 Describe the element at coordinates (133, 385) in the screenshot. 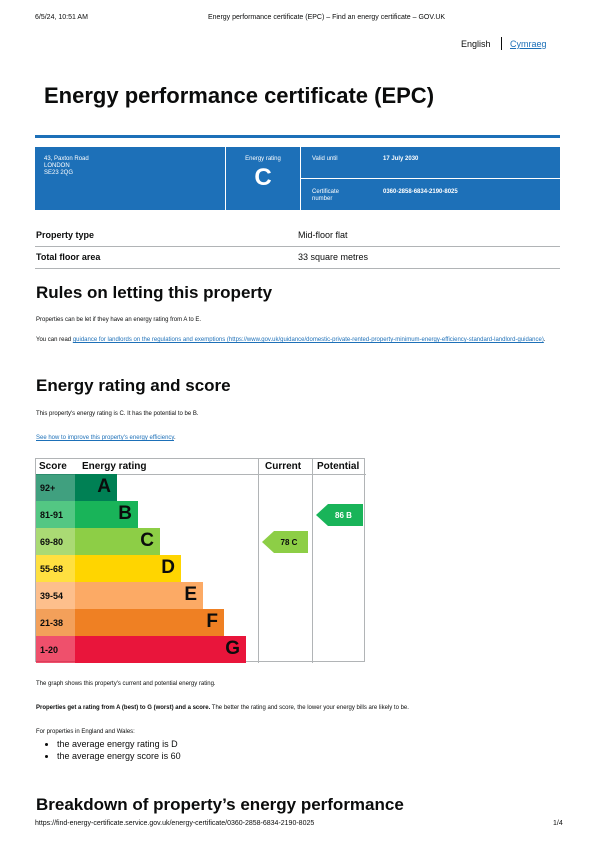

I see `heading: Energy rating and score` at that location.